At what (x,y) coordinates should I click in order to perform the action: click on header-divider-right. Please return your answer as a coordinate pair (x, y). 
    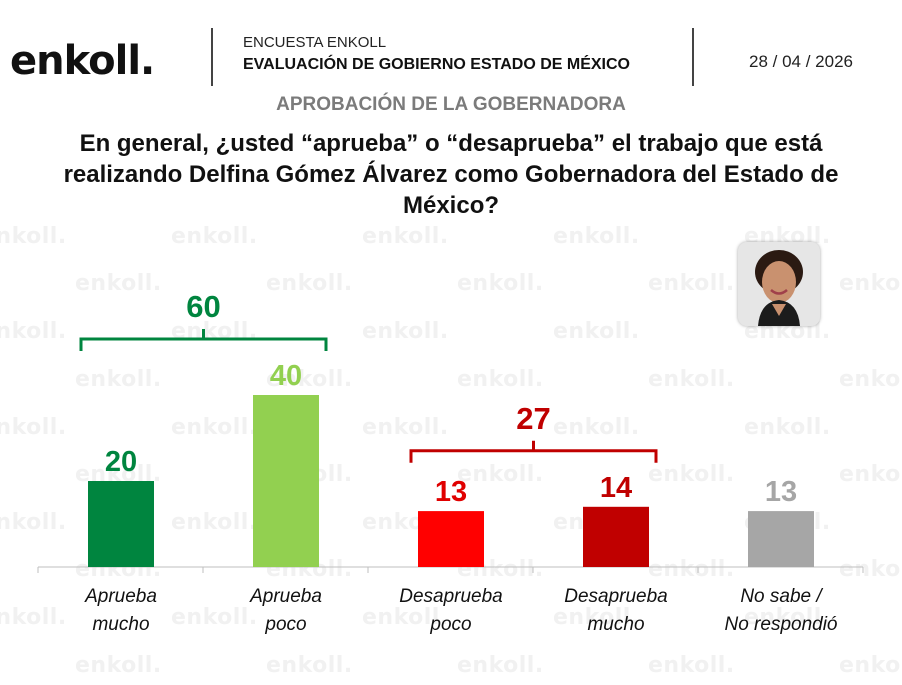
    Looking at the image, I should click on (693, 57).